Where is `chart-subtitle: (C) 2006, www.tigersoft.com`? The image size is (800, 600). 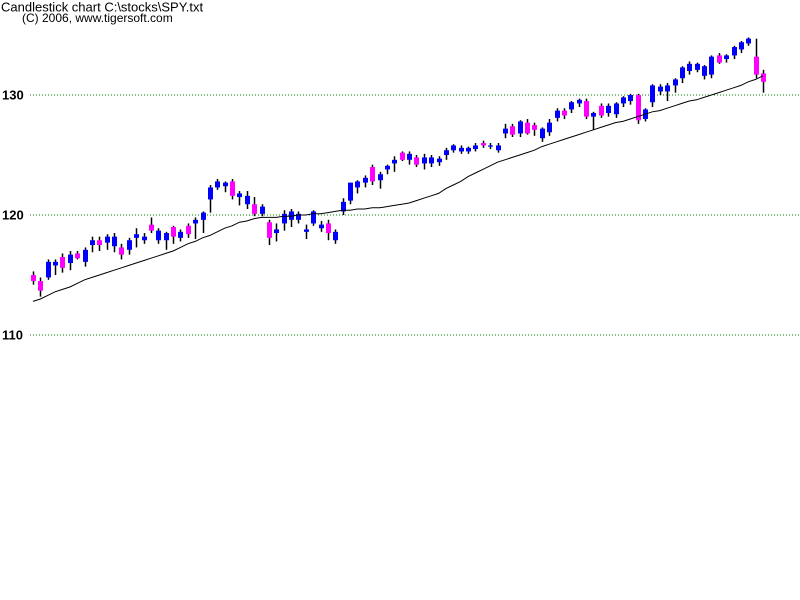 chart-subtitle: (C) 2006, www.tigersoft.com is located at coordinates (97, 18).